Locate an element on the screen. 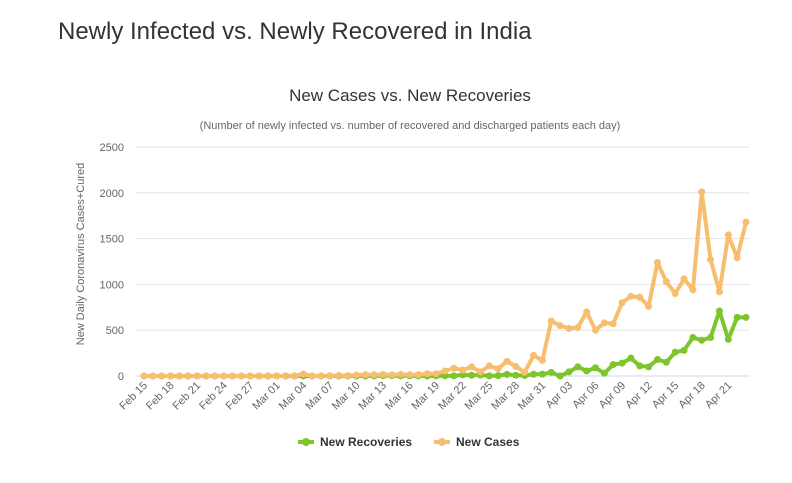  legend-item: New Recoveries is located at coordinates (355, 442).